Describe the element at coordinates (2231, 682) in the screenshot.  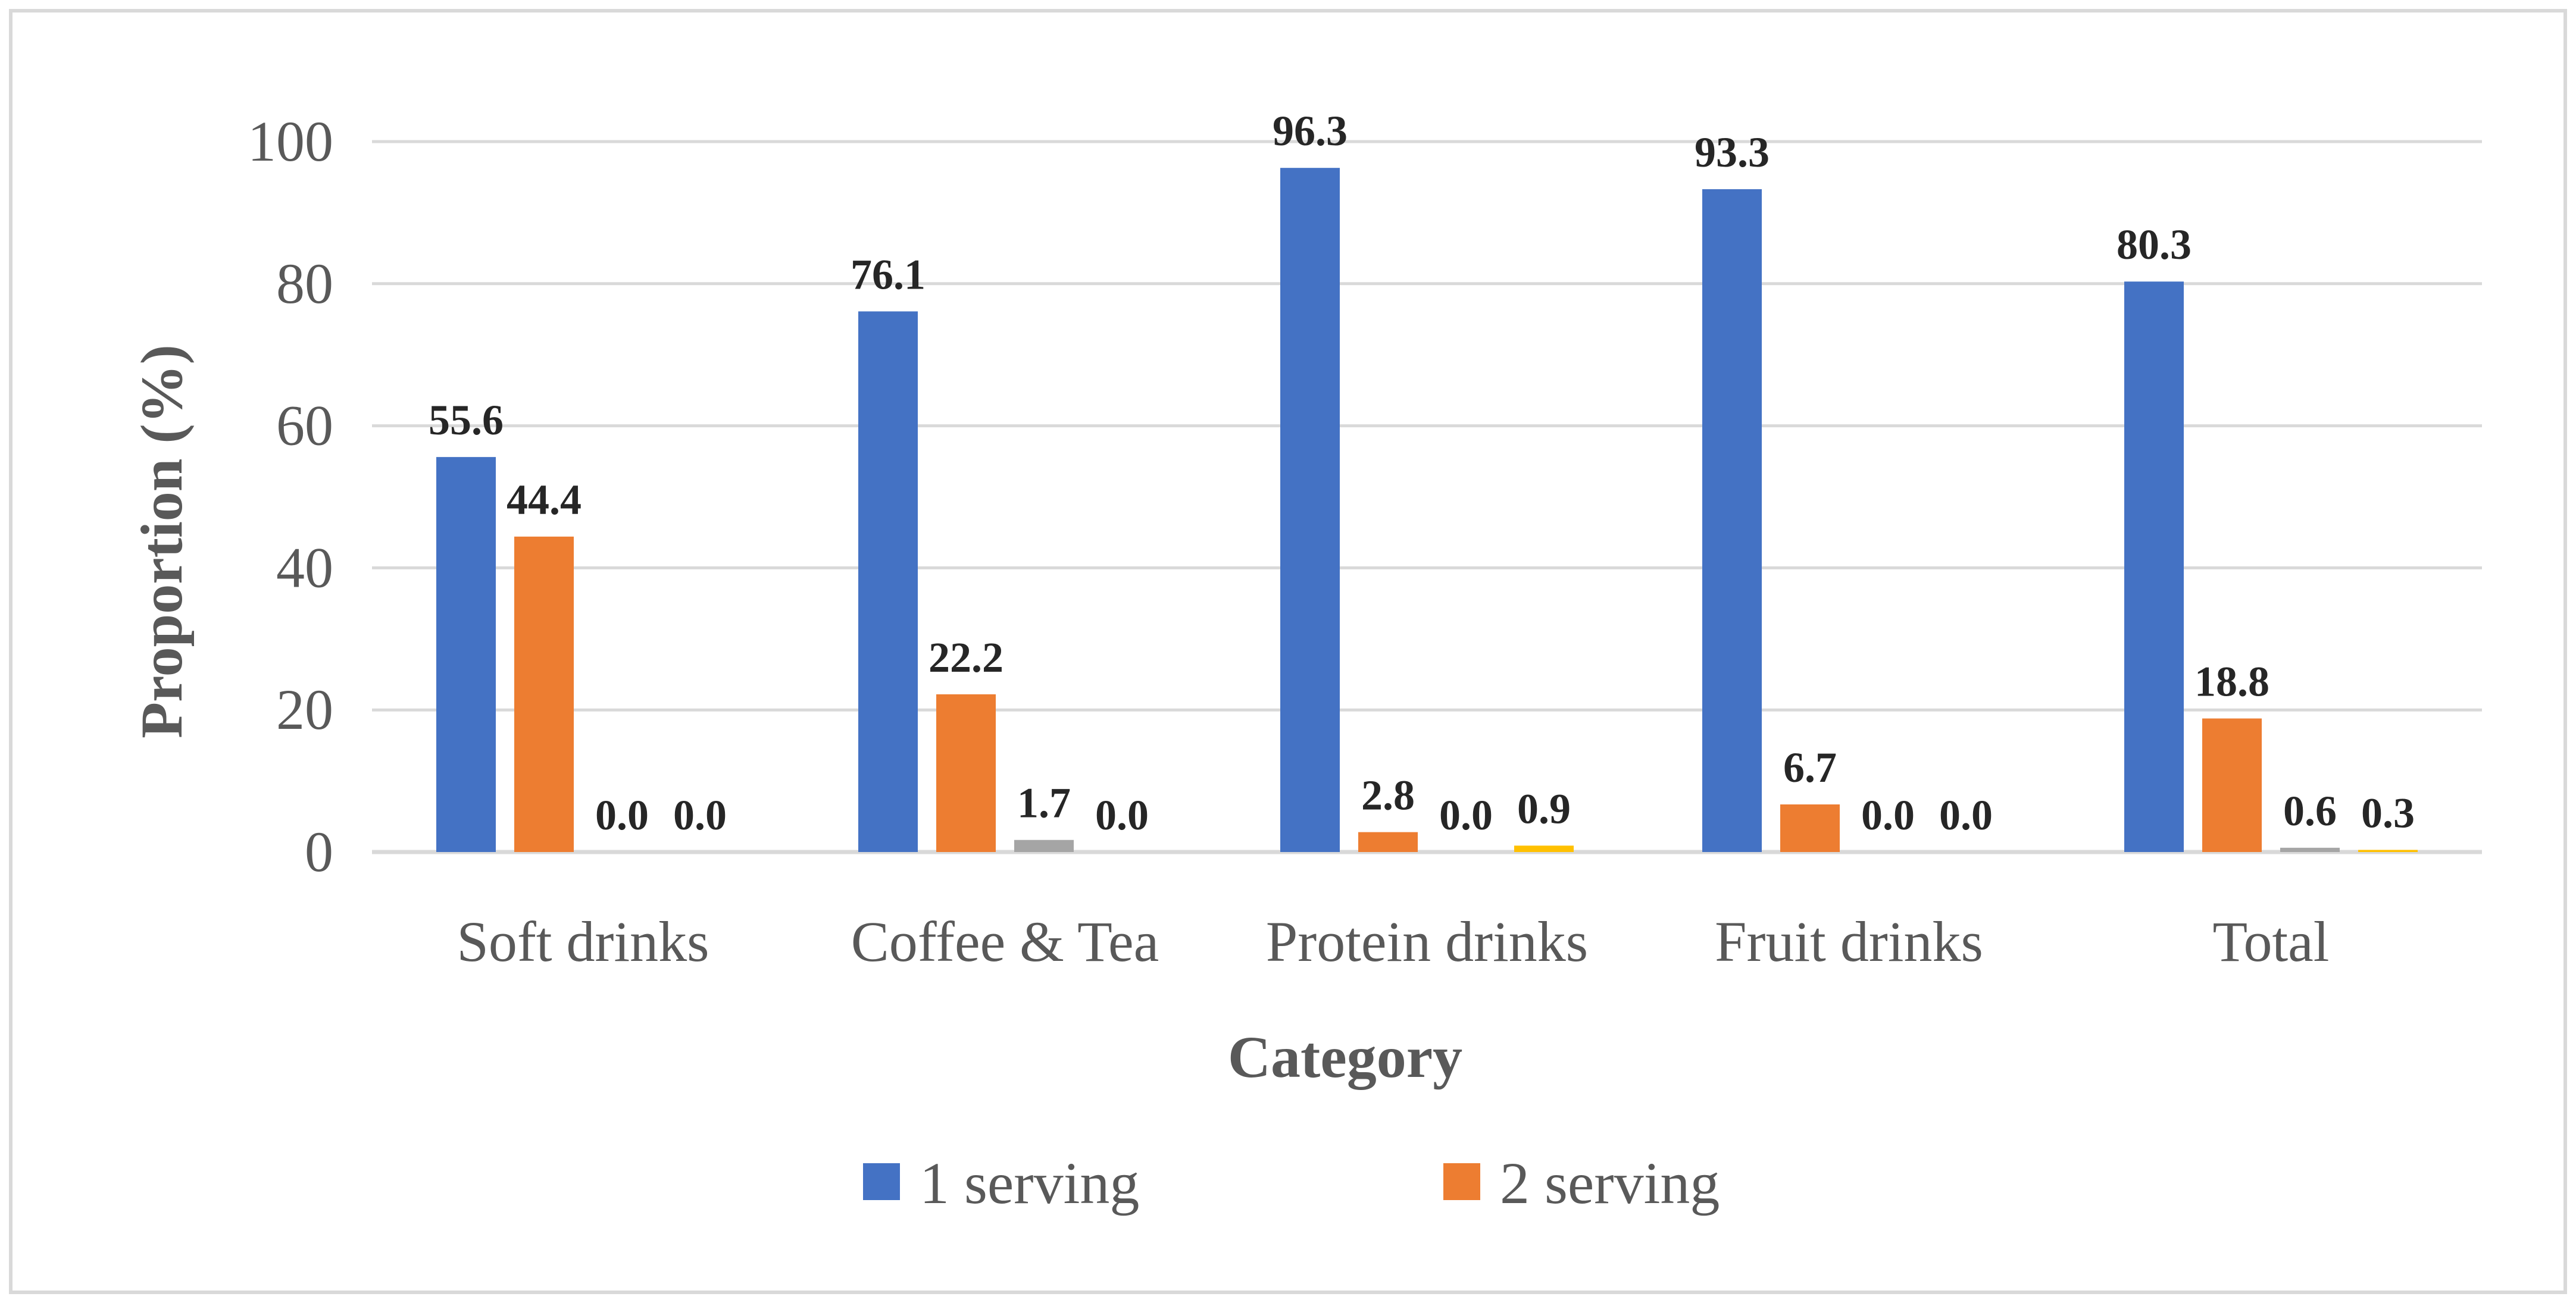
I see `data-label: 18.8` at that location.